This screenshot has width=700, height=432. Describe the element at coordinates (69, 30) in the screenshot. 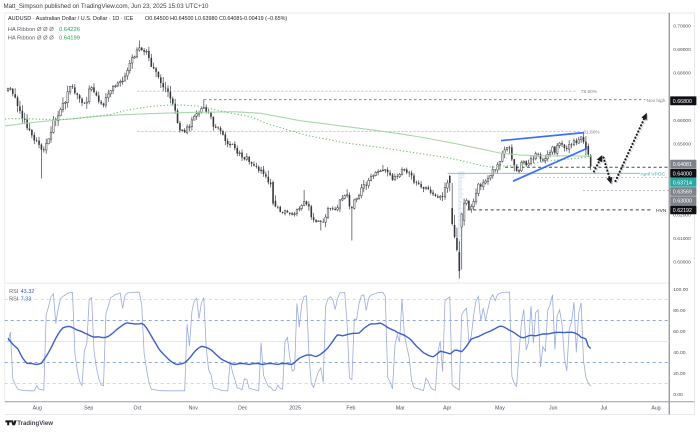

I see `svg-text: 0.64226` at that location.